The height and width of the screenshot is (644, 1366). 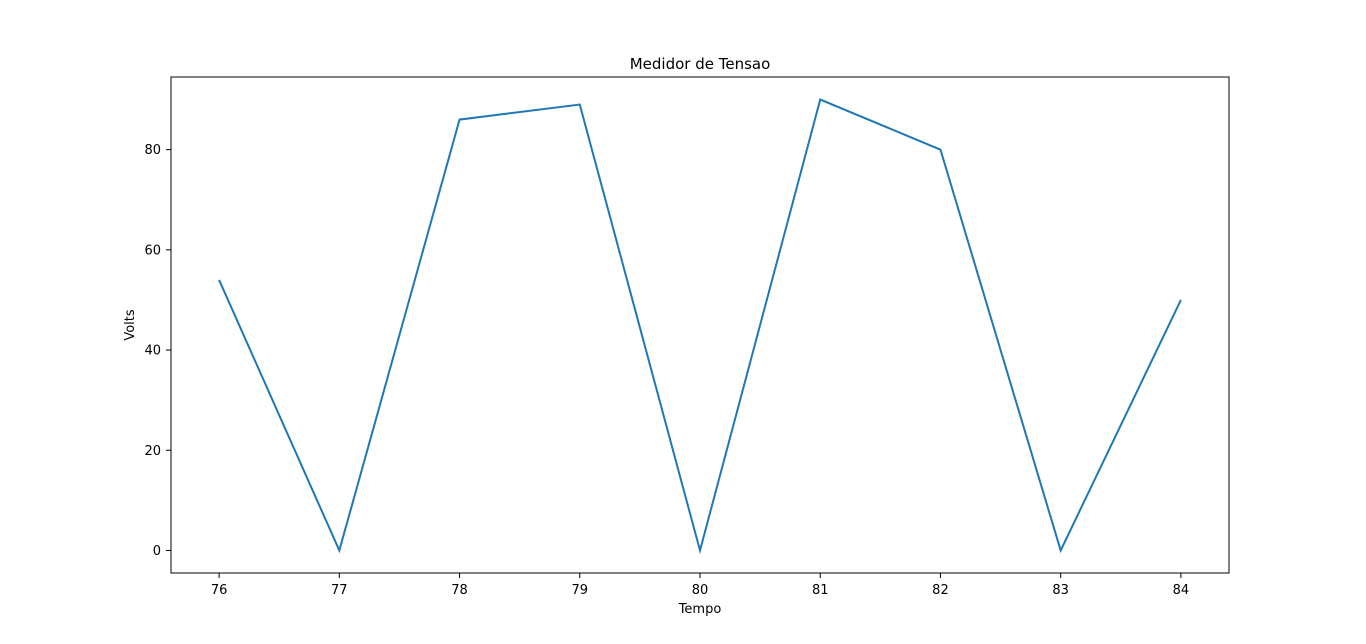 I want to click on y-tick-label: 60, so click(x=152, y=250).